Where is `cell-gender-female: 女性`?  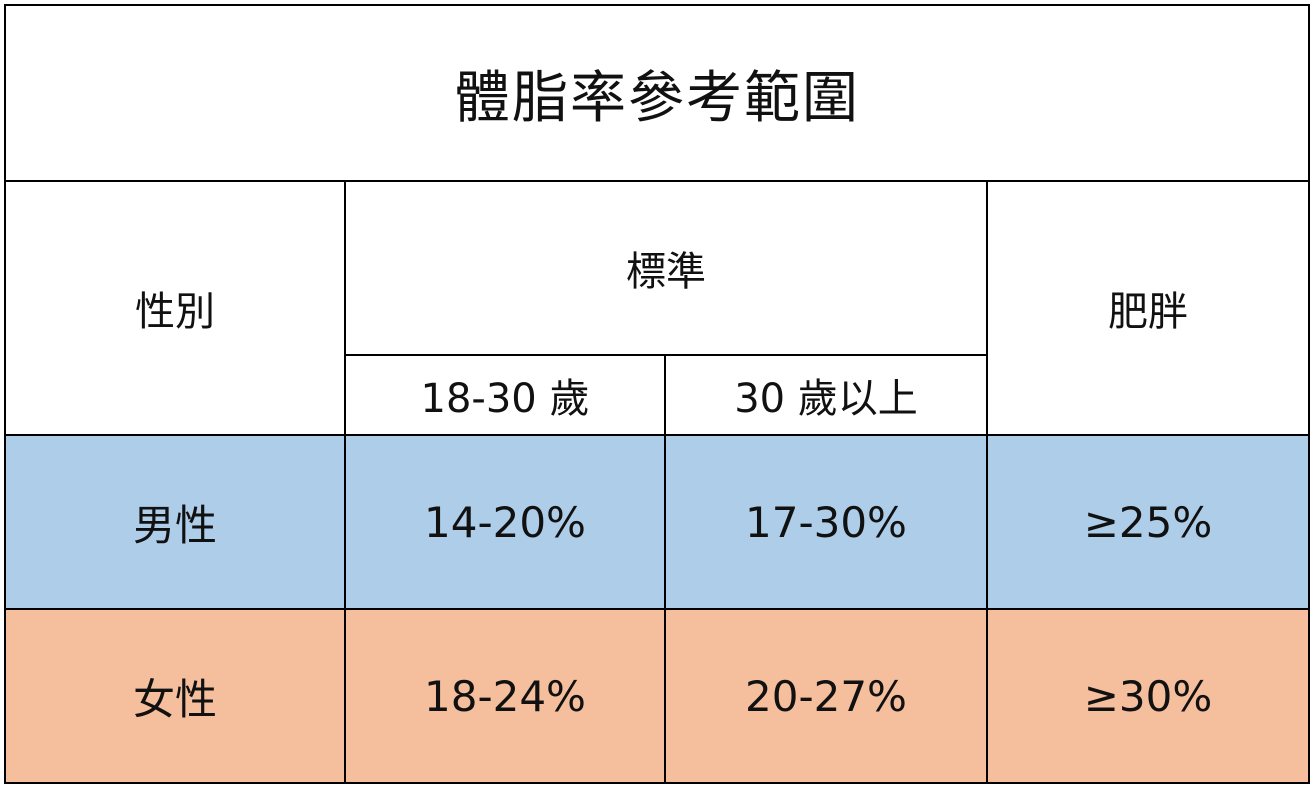 cell-gender-female: 女性 is located at coordinates (175, 696).